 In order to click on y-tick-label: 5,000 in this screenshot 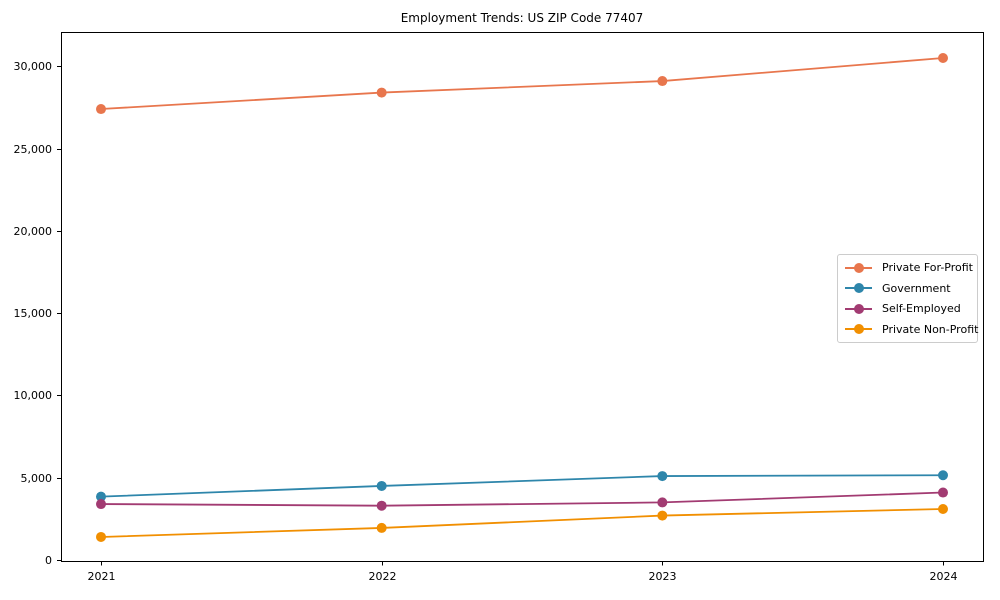, I will do `click(37, 478)`.